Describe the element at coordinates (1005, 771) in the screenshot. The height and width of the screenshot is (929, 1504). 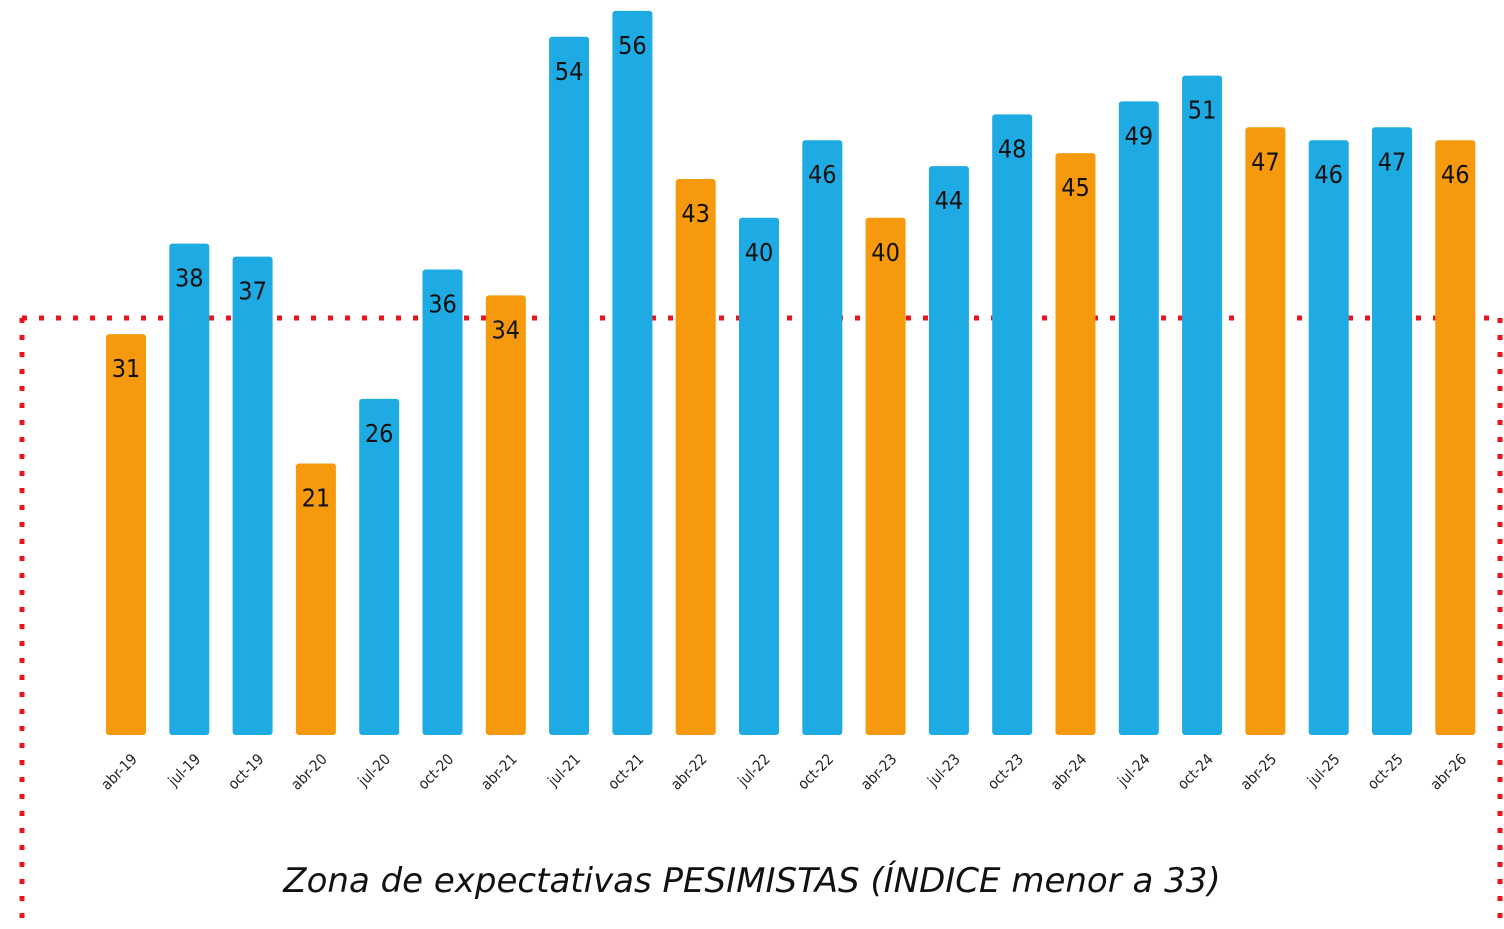
I see `x-tick-label: oct-23` at that location.